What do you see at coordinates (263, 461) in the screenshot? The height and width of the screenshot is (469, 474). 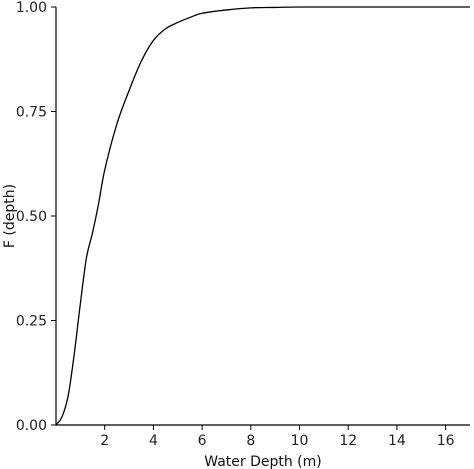 I see `x-axis-title: Water Depth (m)` at bounding box center [263, 461].